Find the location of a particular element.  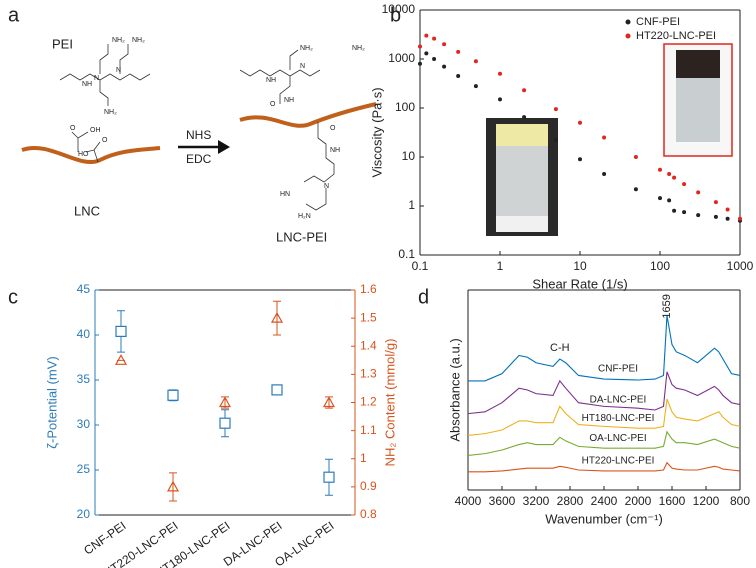

y-tick-label: 45 is located at coordinates (84, 289).